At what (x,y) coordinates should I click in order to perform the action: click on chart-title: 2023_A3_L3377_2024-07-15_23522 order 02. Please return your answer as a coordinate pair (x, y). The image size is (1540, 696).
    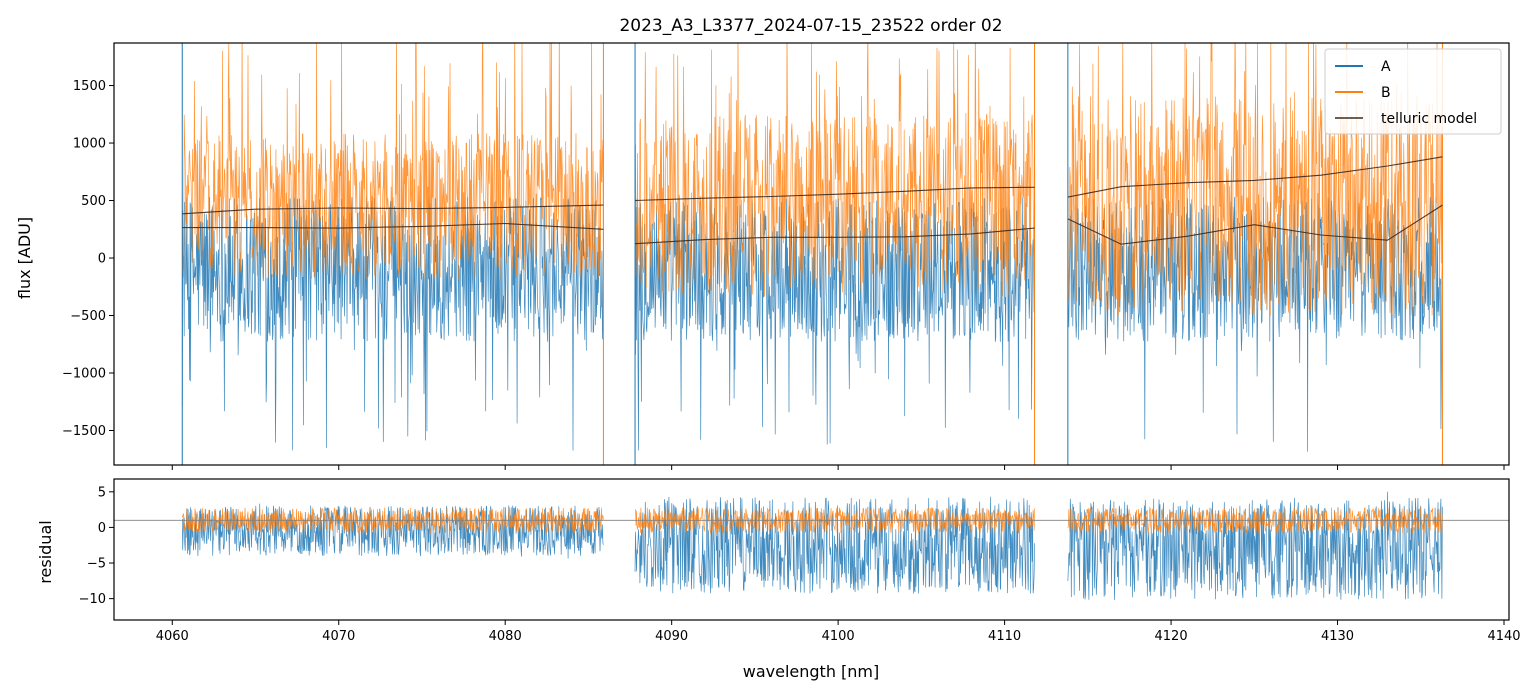
    Looking at the image, I should click on (810, 26).